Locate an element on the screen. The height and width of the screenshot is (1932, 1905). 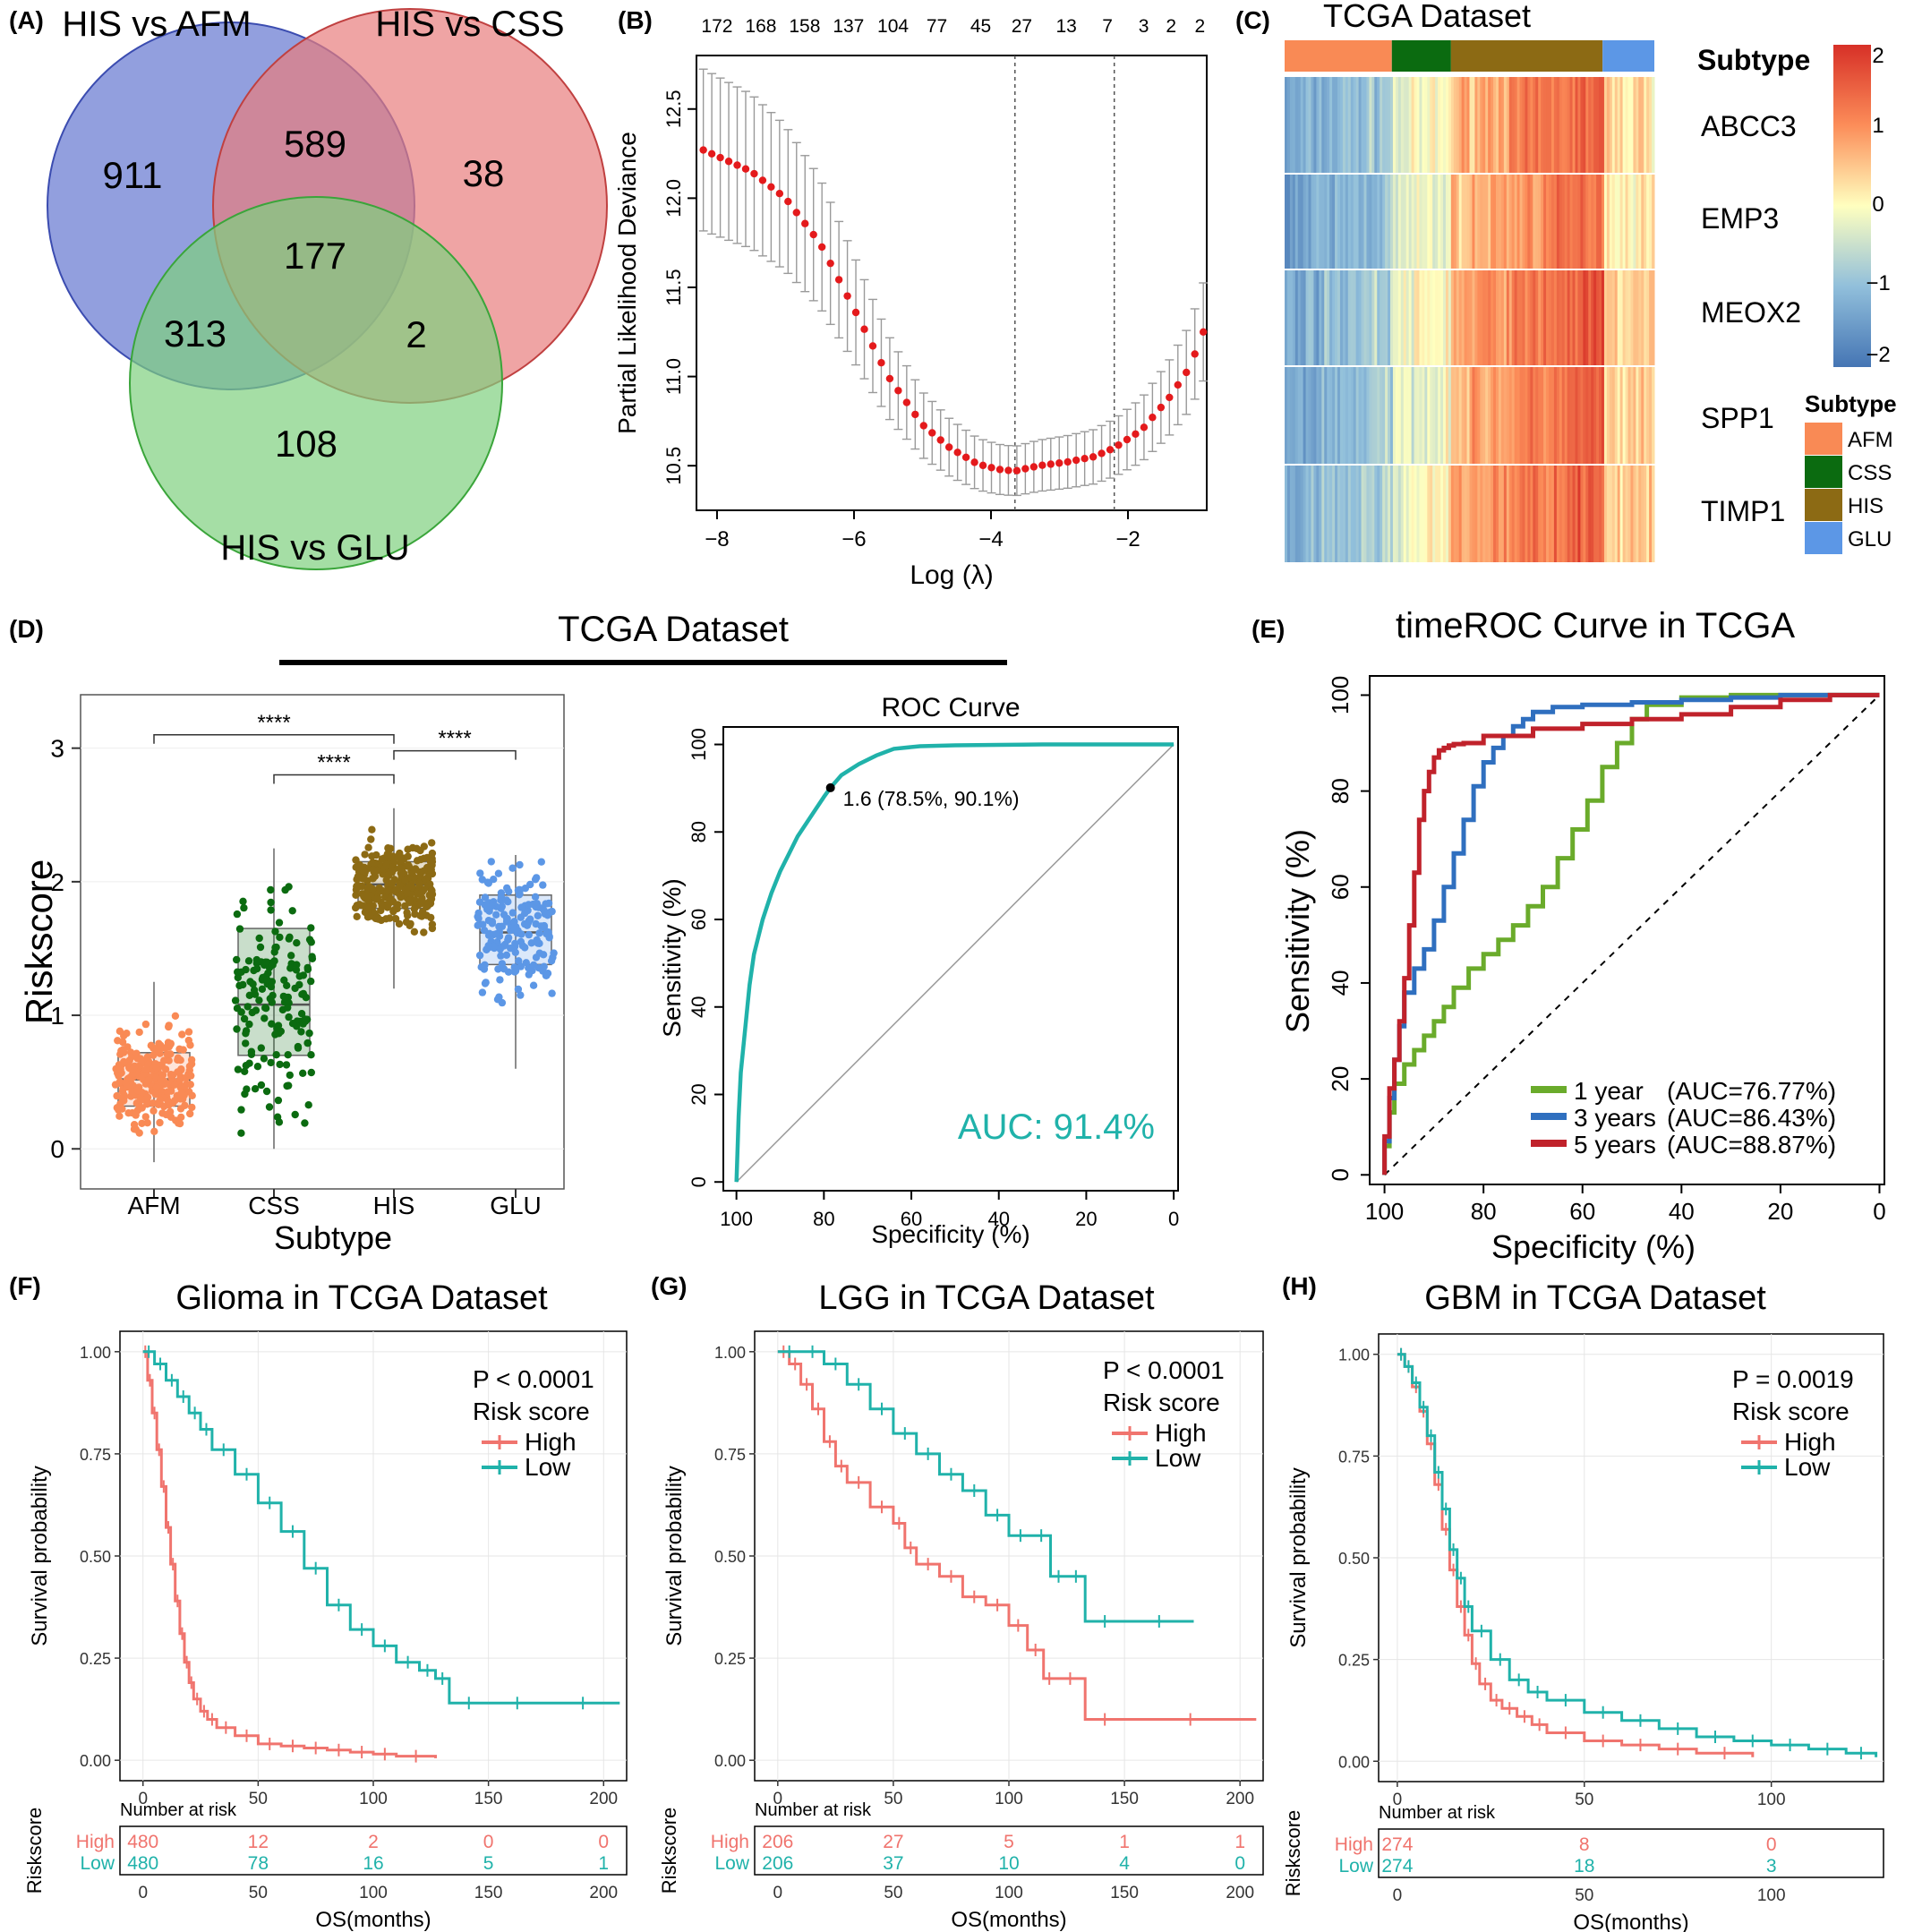
y-tick-label: 12.0 is located at coordinates (673, 198).